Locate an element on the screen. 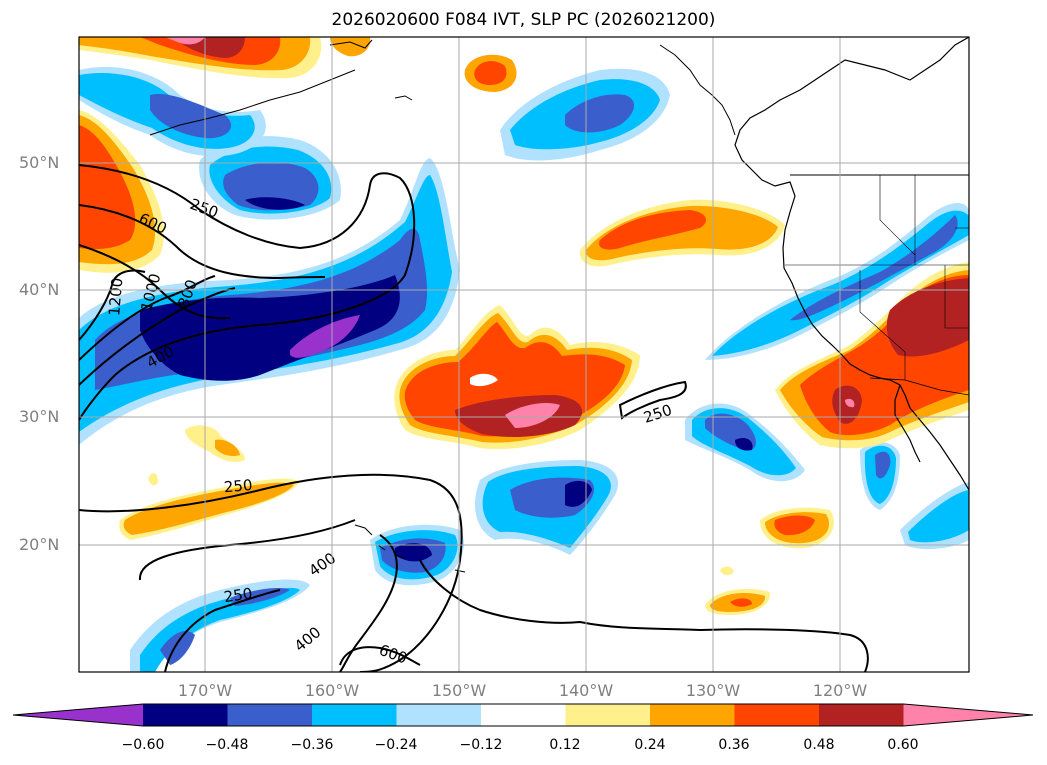 Image resolution: width=1047 pixels, height=765 pixels. colorbar-tick-label: 0.36 is located at coordinates (734, 745).